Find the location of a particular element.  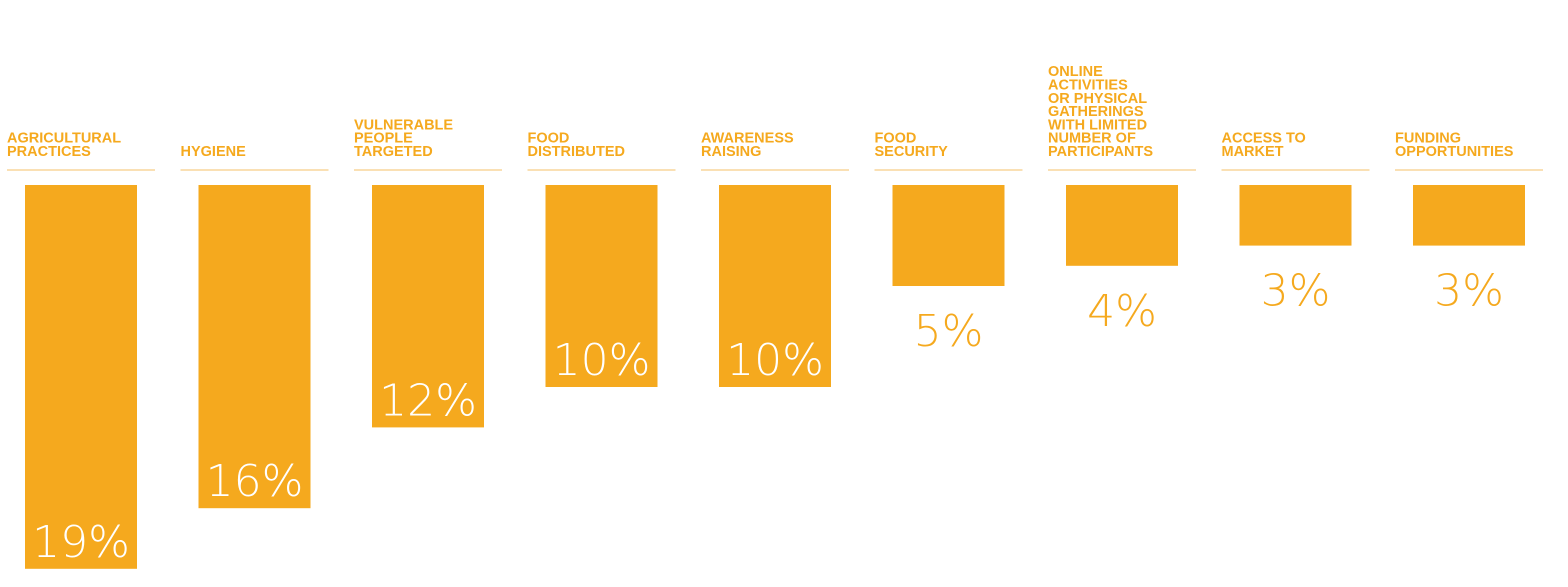

category-label: AGRICULTURAL PRACTICES is located at coordinates (64, 145).